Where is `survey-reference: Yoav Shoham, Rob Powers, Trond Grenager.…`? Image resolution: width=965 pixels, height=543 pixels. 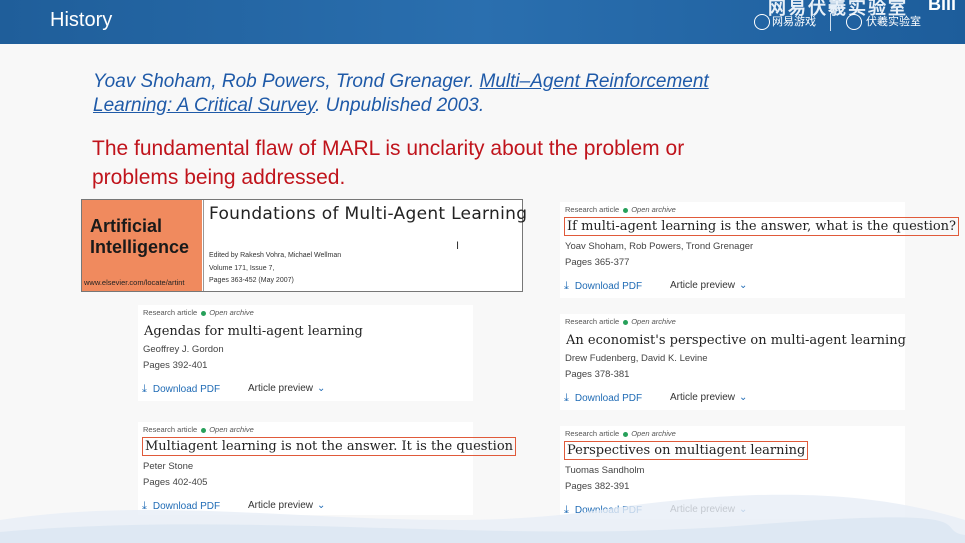 survey-reference: Yoav Shoham, Rob Powers, Trond Grenager.… is located at coordinates (443, 94).